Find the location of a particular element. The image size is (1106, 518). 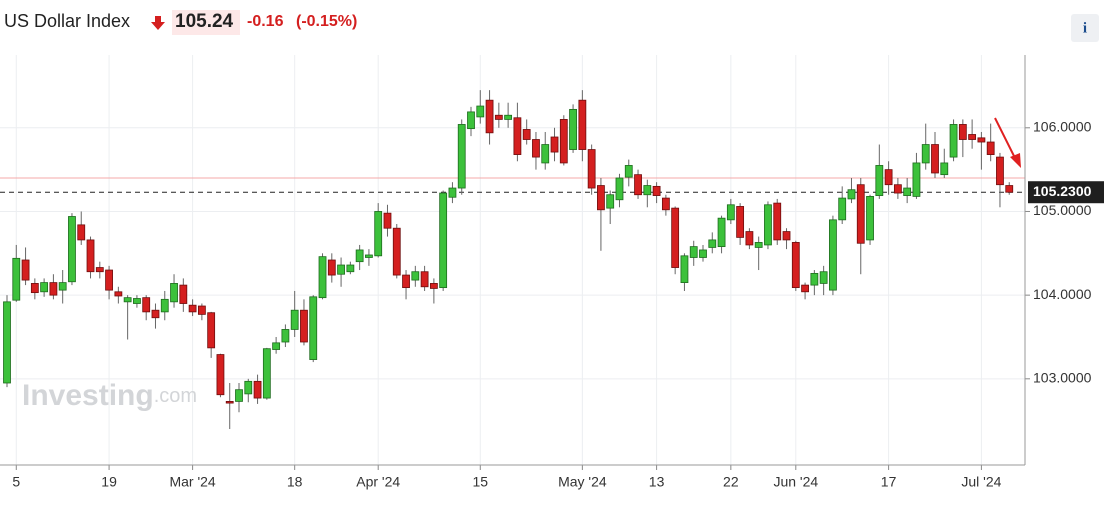

info-button is located at coordinates (1085, 28).